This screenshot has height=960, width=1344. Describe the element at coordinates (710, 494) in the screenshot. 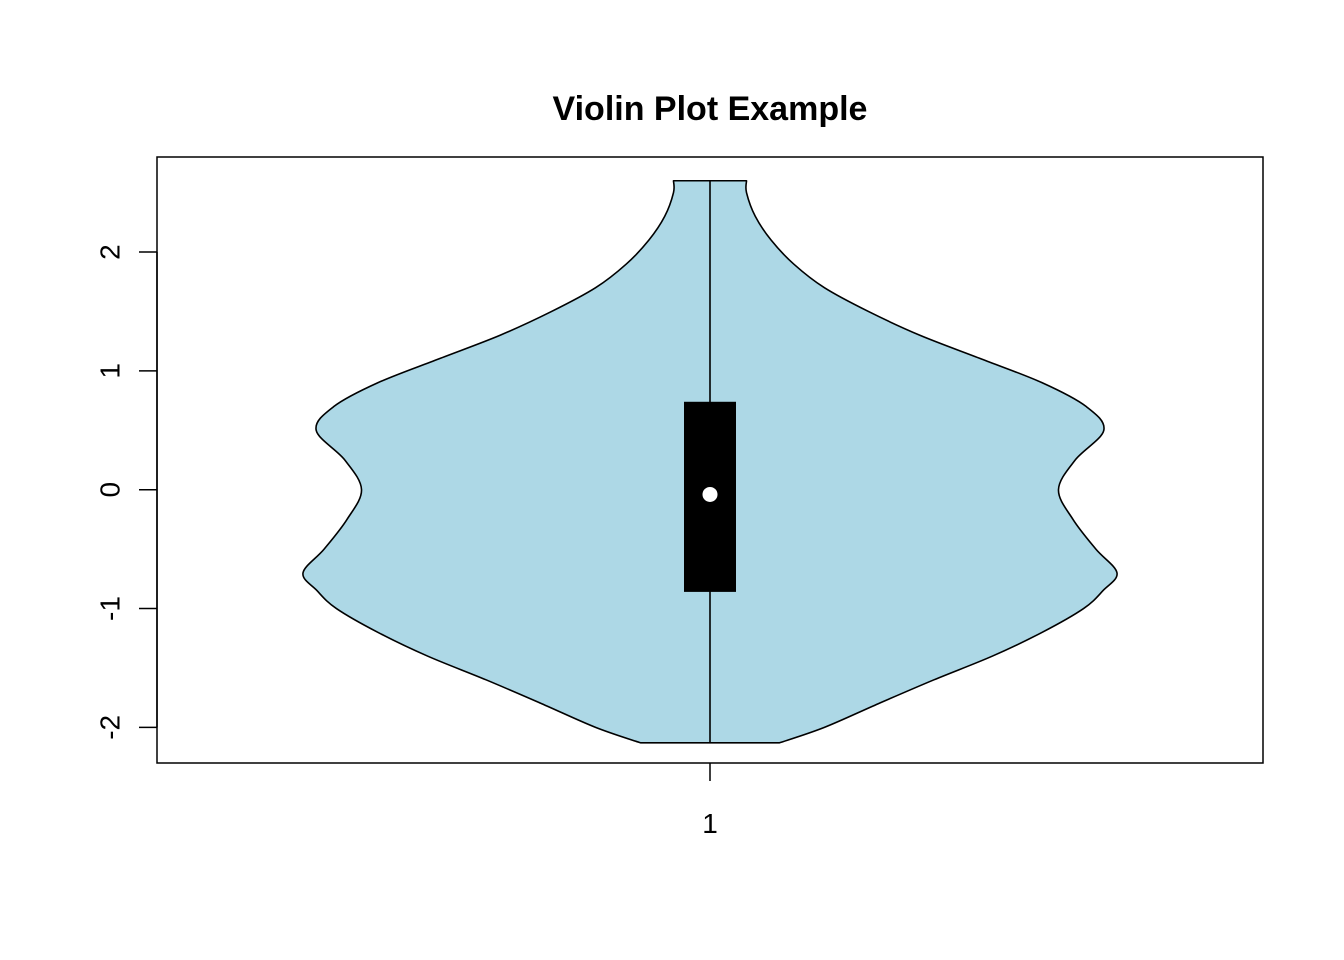

I see `violin-median-point` at that location.